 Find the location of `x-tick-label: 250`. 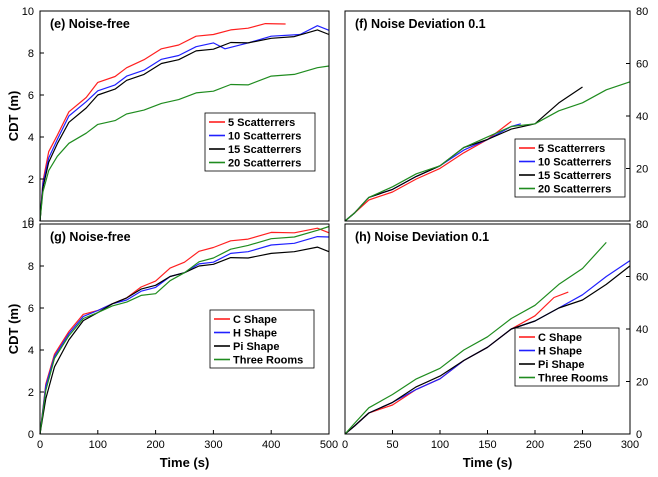

x-tick-label: 250 is located at coordinates (582, 445).